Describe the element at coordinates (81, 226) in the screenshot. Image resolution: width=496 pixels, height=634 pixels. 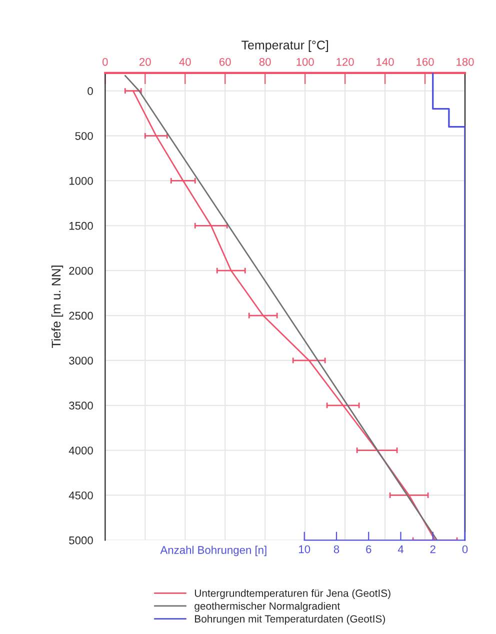
I see `y-tick-label: 1500` at that location.